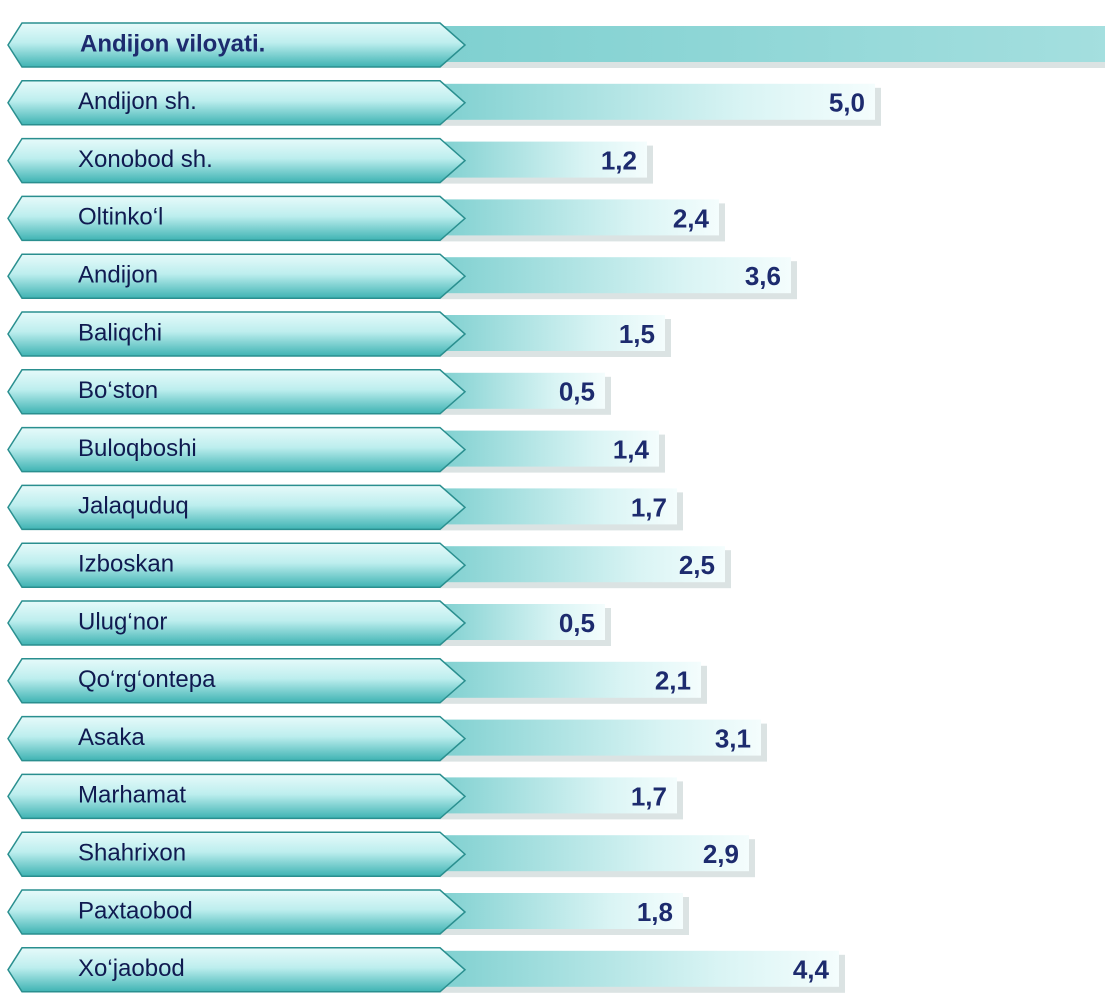 This screenshot has height=1005, width=1105. I want to click on category-label: Paxtaobod, so click(135, 910).